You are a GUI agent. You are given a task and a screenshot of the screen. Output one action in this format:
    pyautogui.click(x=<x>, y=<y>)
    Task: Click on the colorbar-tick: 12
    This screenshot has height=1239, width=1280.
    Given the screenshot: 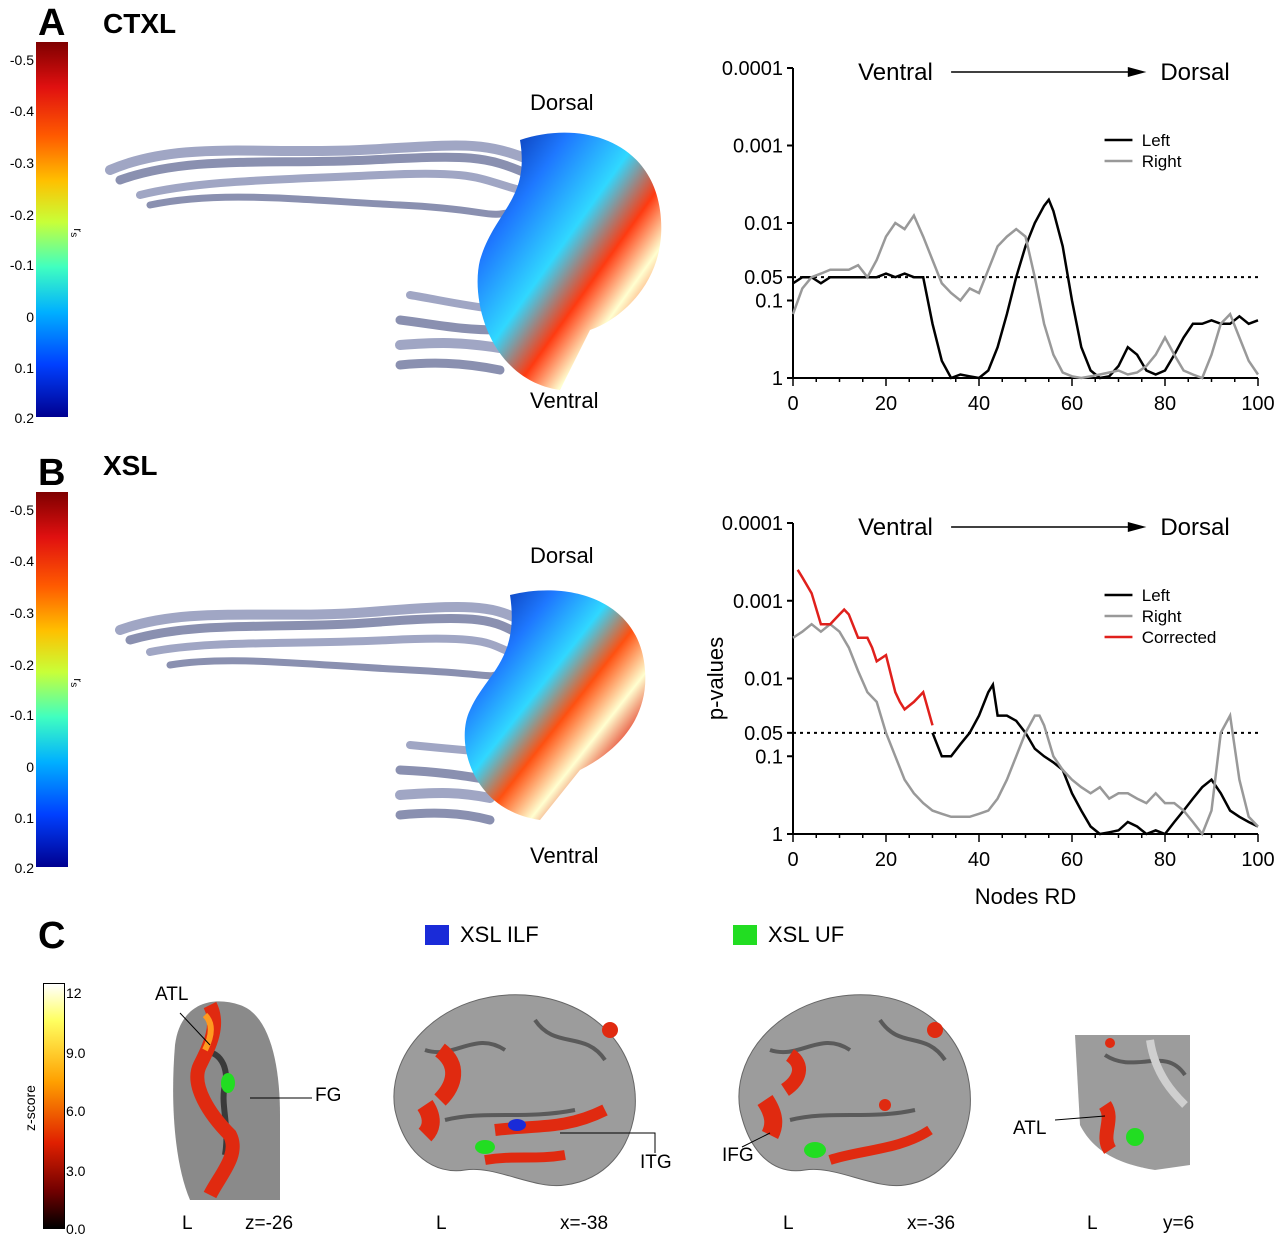 What is the action you would take?
    pyautogui.click(x=74, y=993)
    